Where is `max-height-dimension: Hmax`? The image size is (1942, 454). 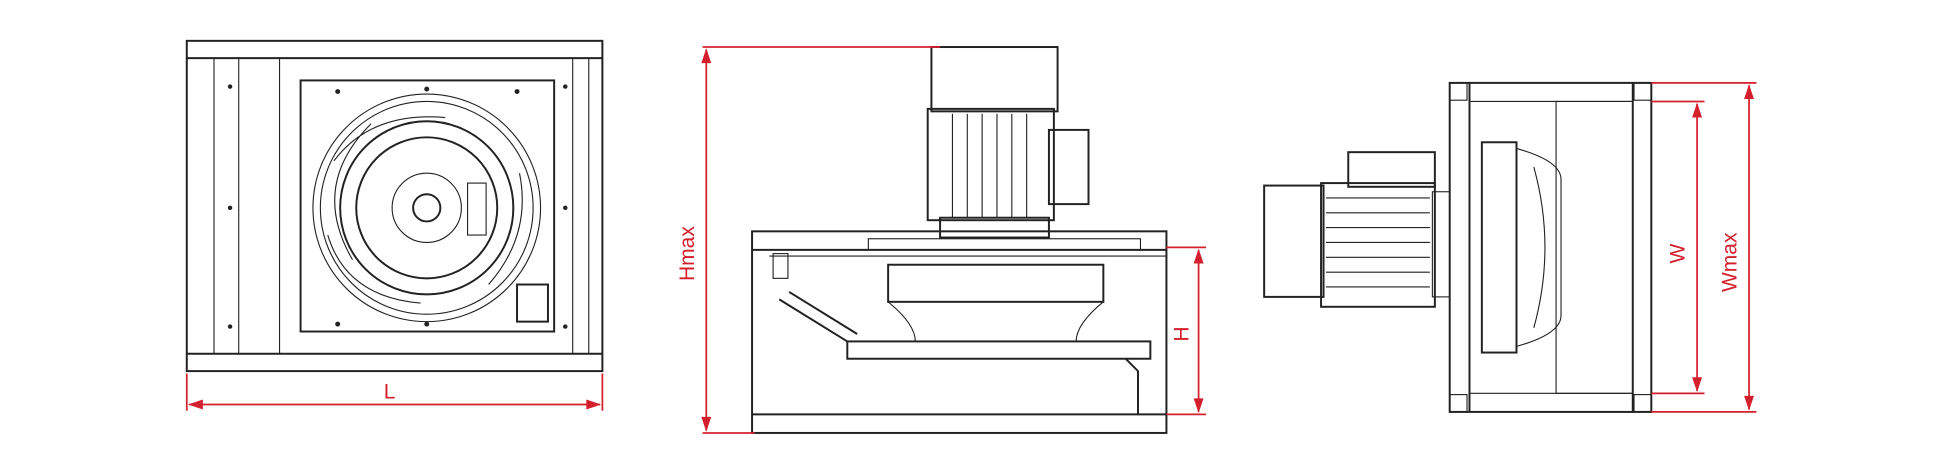 max-height-dimension: Hmax is located at coordinates (808, 240).